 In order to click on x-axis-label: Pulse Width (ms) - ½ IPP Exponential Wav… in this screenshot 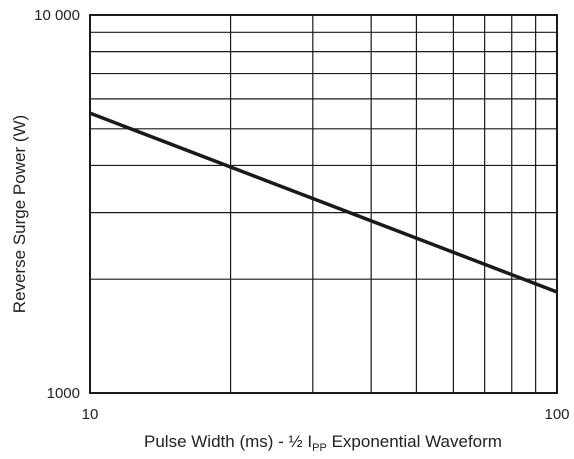, I will do `click(323, 443)`.